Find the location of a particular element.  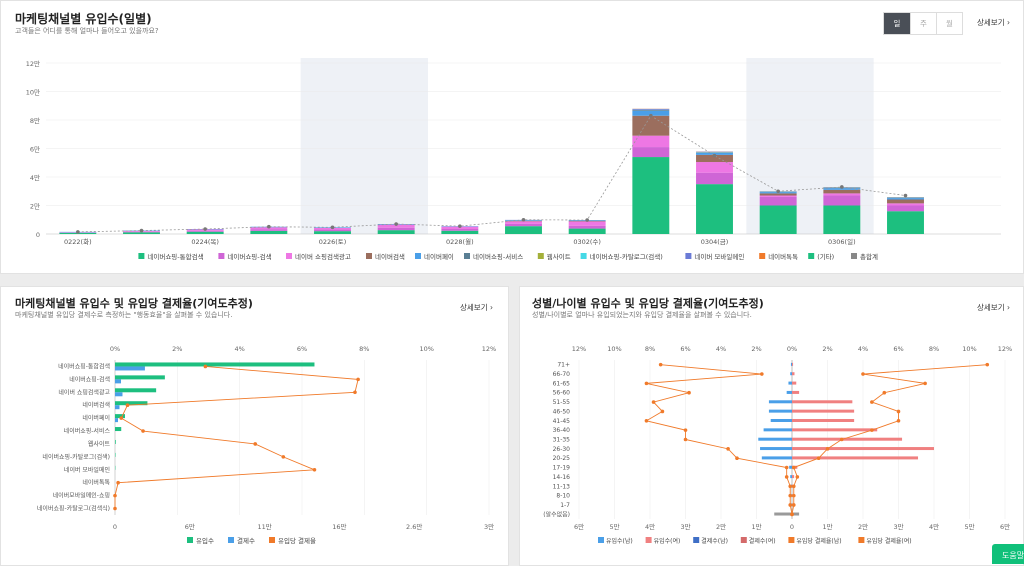

inflow-tick-label: 6만 is located at coordinates (579, 526).